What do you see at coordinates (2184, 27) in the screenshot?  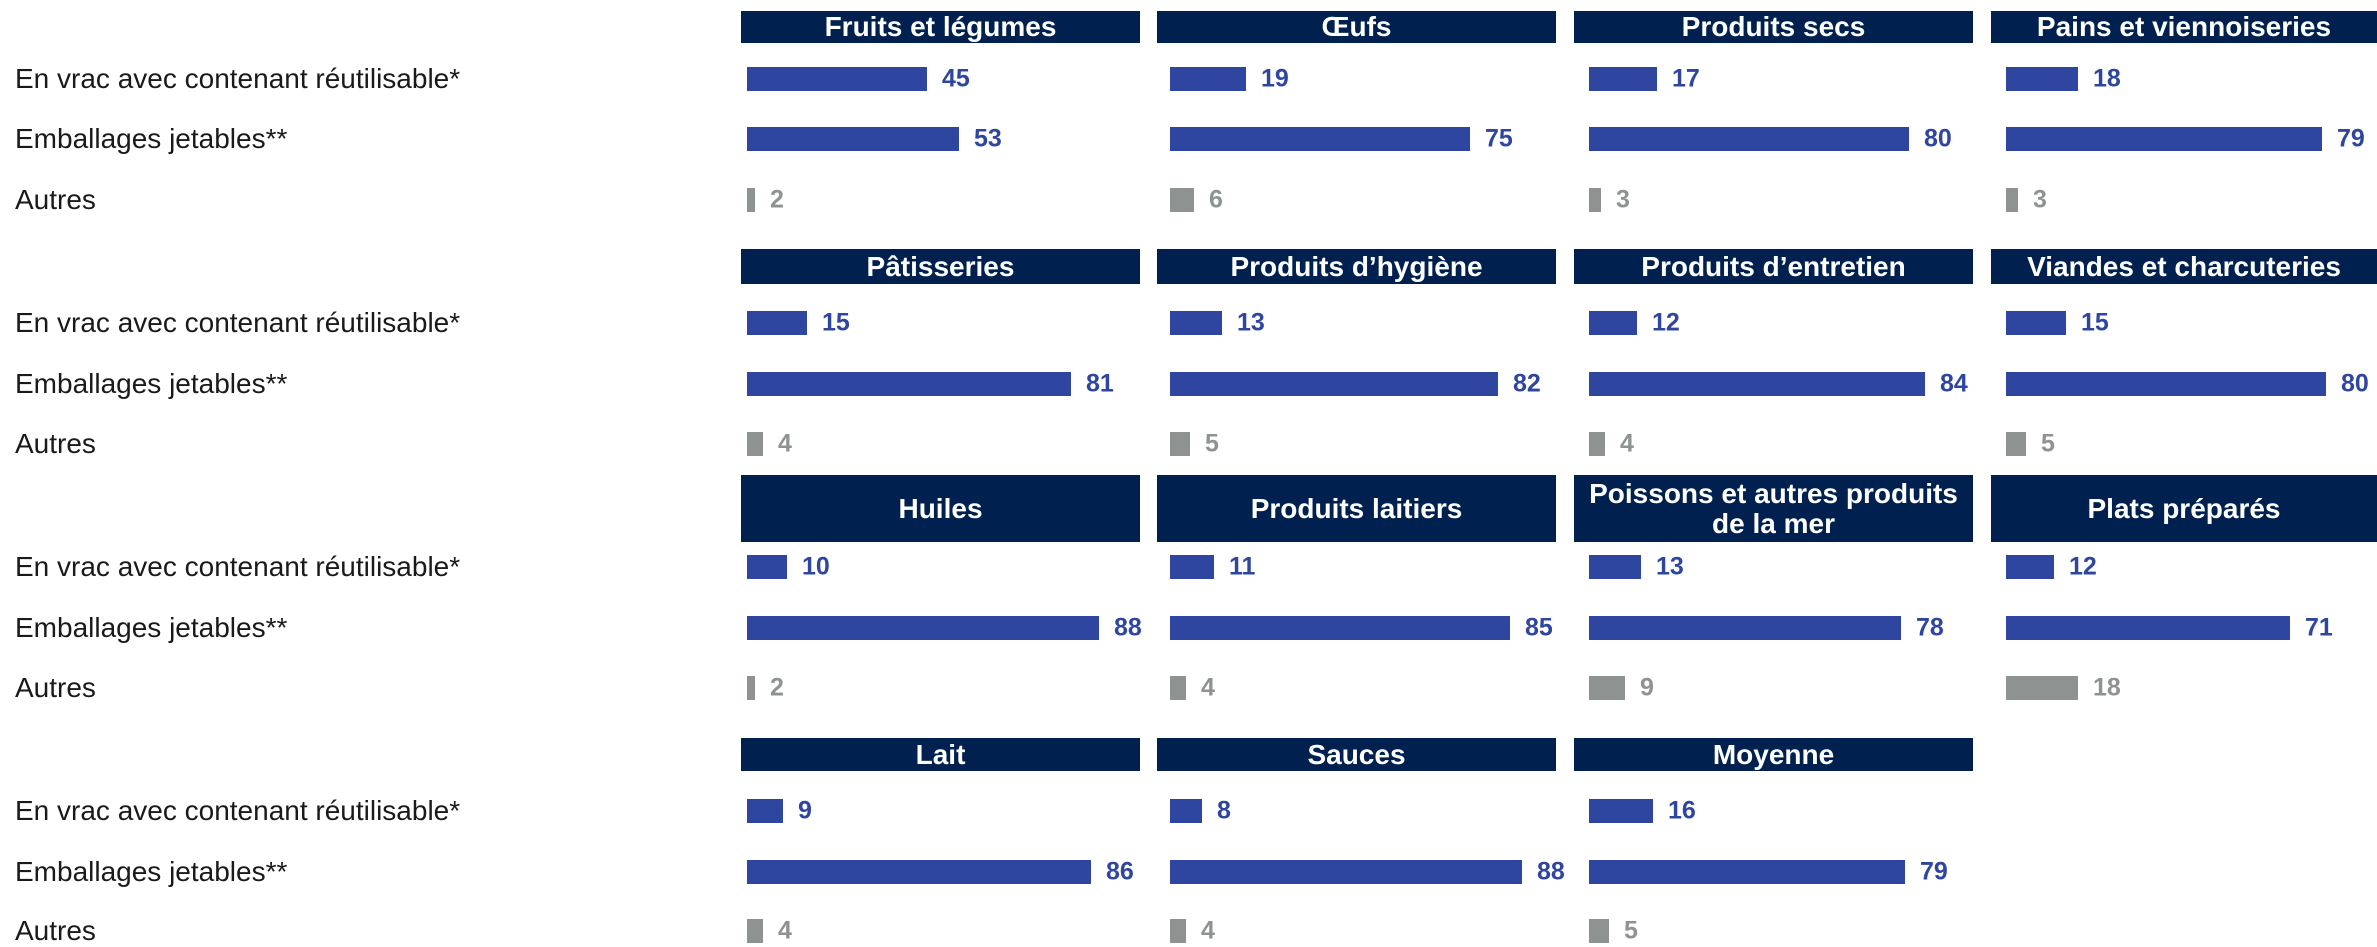 I see `panel-title: Pains et viennoiseries` at bounding box center [2184, 27].